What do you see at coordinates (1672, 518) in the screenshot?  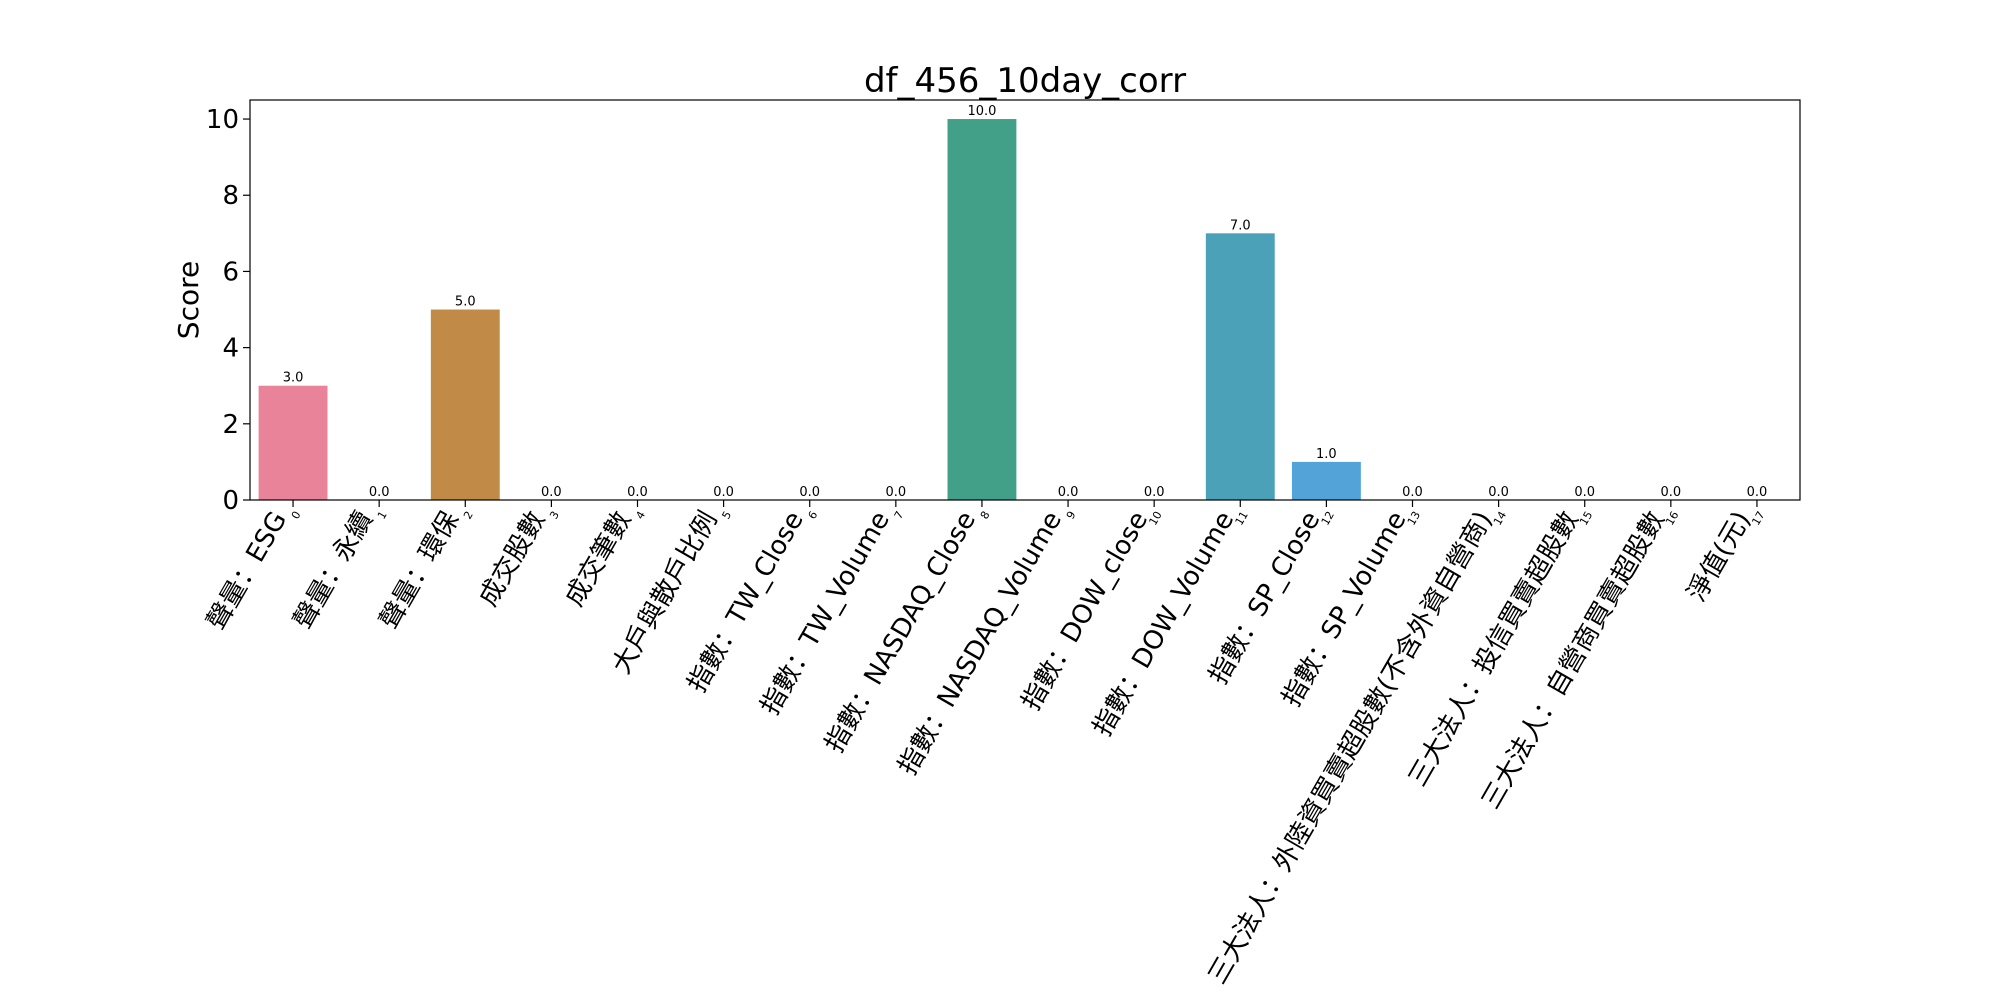 I see `x-tick-index-16: 16` at bounding box center [1672, 518].